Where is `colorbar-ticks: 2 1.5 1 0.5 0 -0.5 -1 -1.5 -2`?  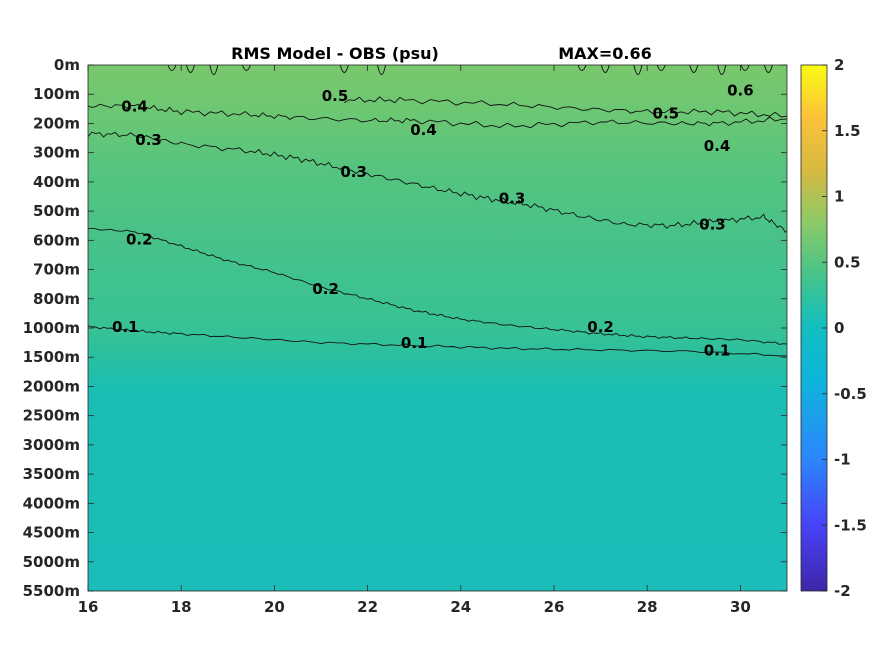 colorbar-ticks: 2 1.5 1 0.5 0 -0.5 -1 -1.5 -2 is located at coordinates (844, 328).